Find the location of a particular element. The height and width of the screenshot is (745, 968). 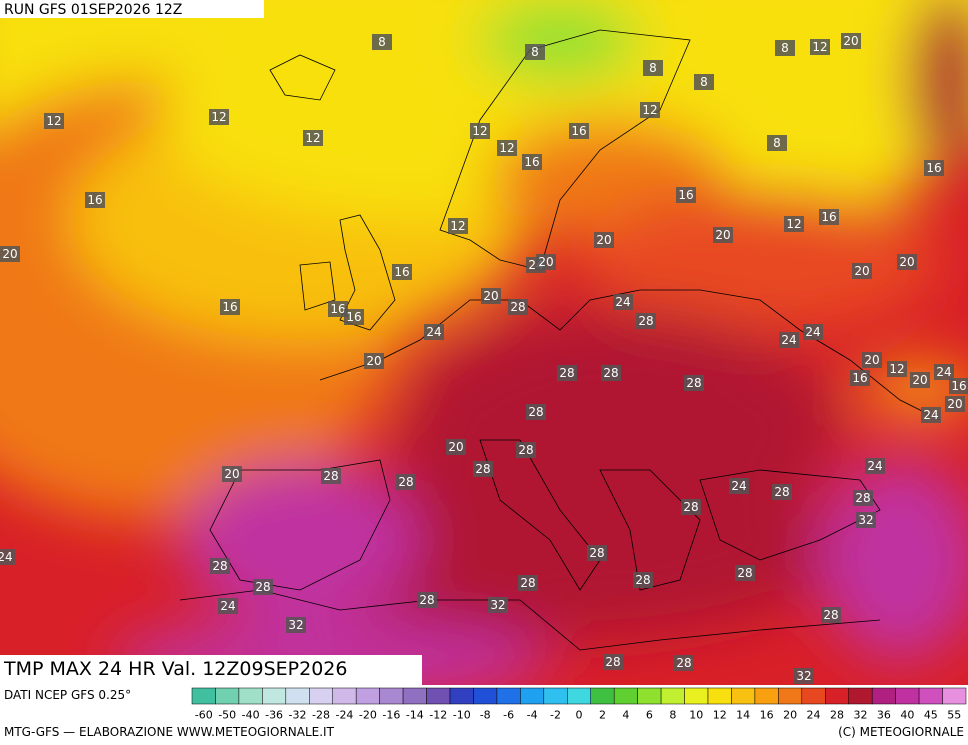

temp-label-text: 16 is located at coordinates (578, 131).